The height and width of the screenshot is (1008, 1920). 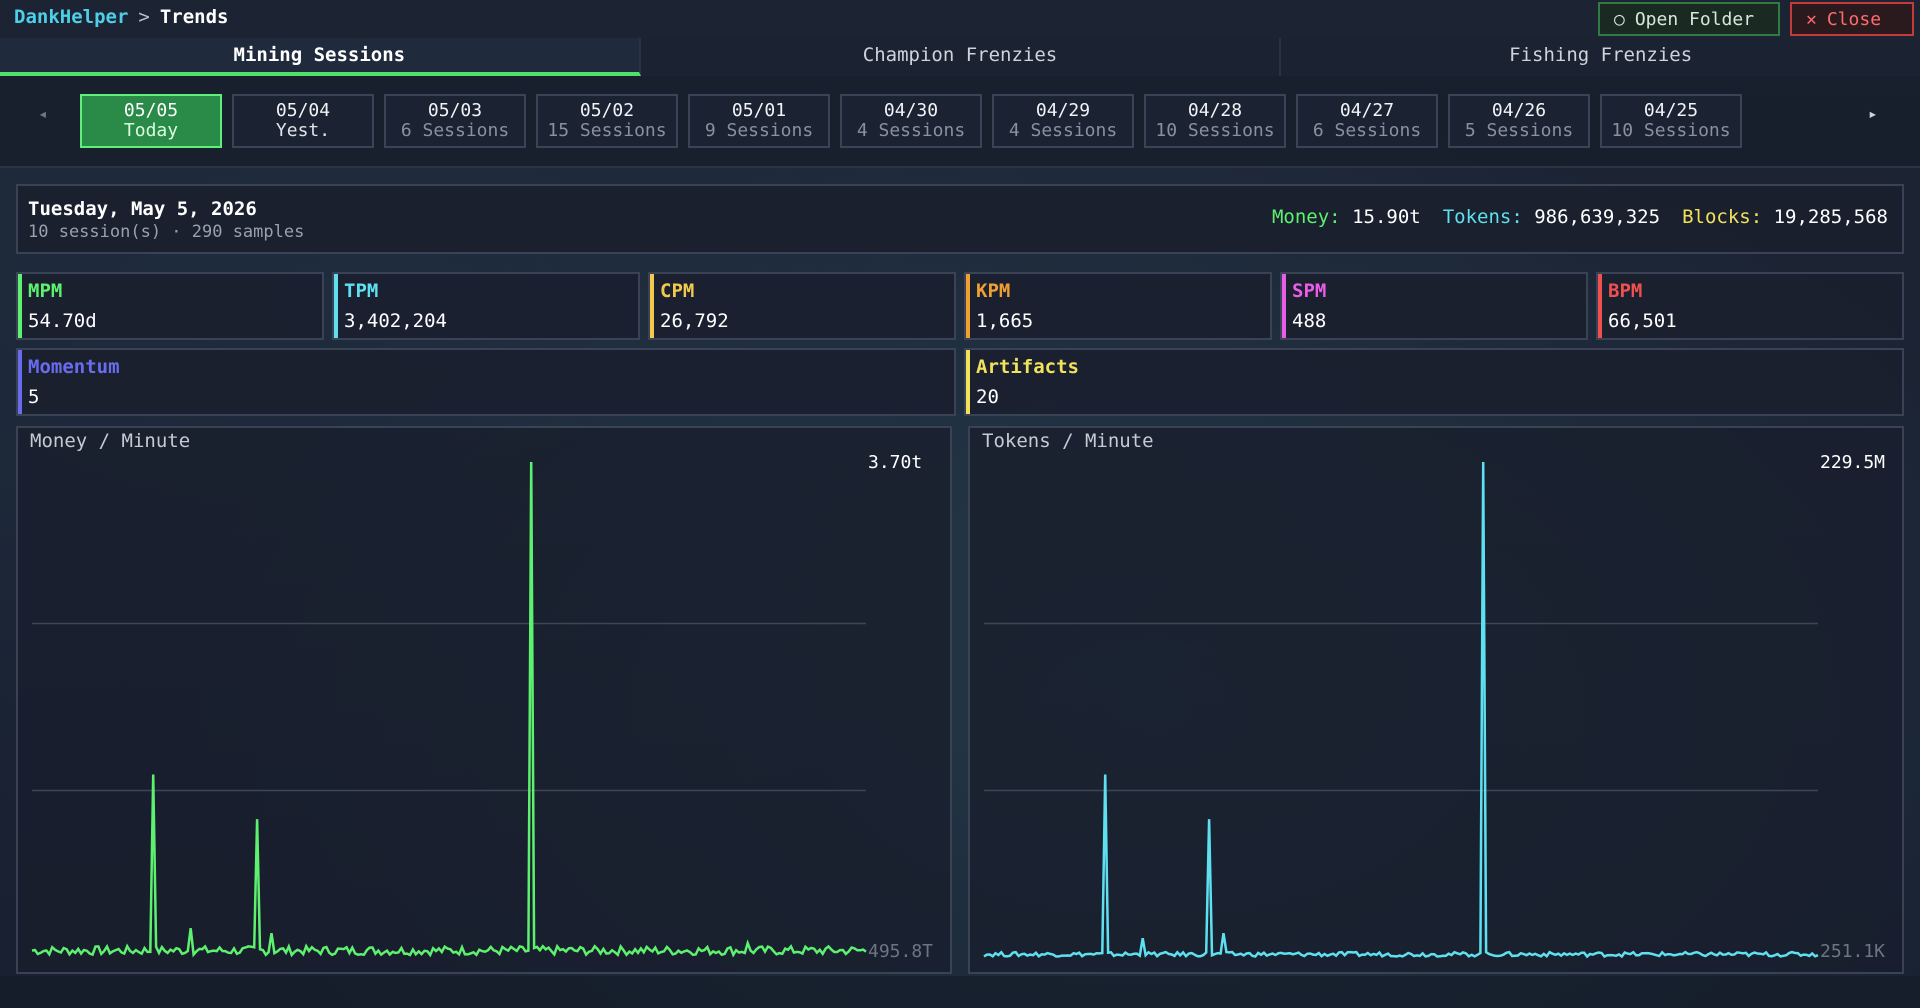 What do you see at coordinates (1830, 217) in the screenshot?
I see `blocks-value: 19,285,568` at bounding box center [1830, 217].